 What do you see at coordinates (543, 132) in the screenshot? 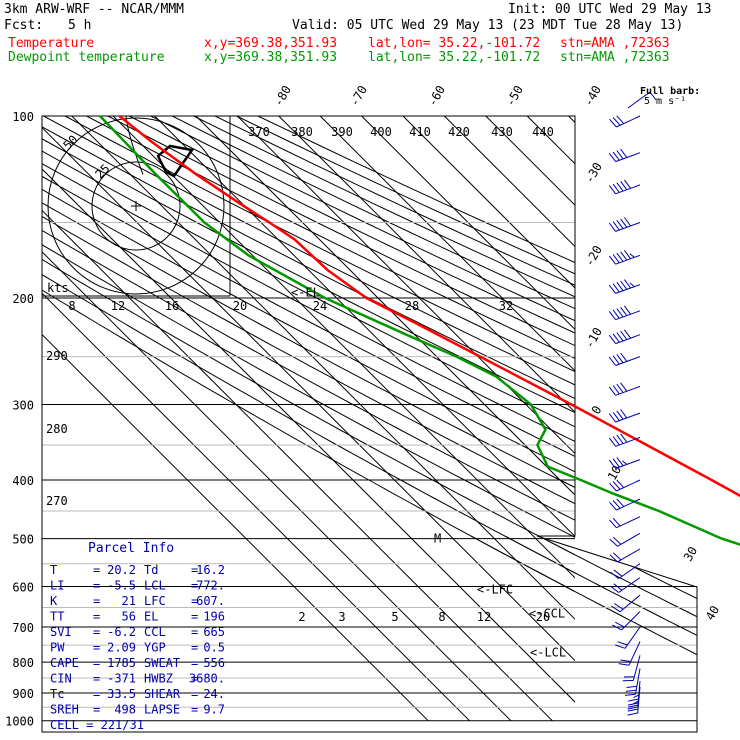
I see `theta-label: 440` at bounding box center [543, 132].